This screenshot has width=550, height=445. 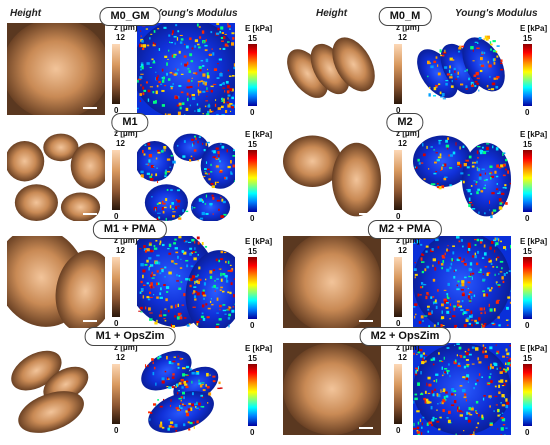 What do you see at coordinates (405, 16) in the screenshot?
I see `condition-label-right-0: M0_M` at bounding box center [405, 16].